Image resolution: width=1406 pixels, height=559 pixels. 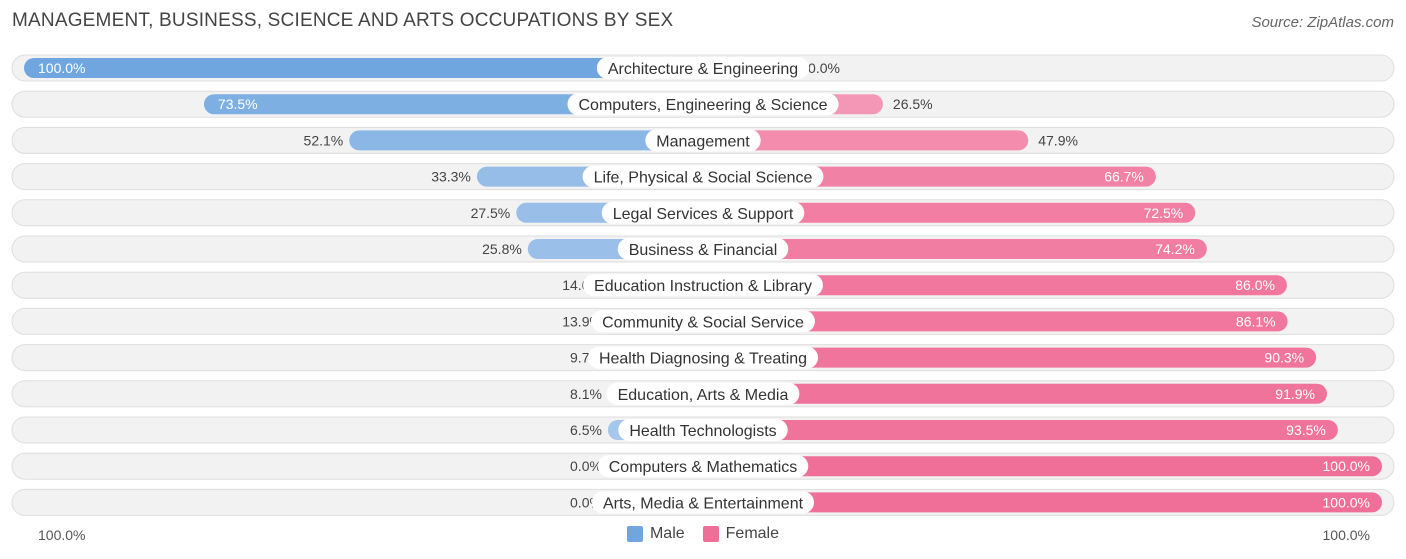 What do you see at coordinates (61, 68) in the screenshot?
I see `value-label-male: 100.0%` at bounding box center [61, 68].